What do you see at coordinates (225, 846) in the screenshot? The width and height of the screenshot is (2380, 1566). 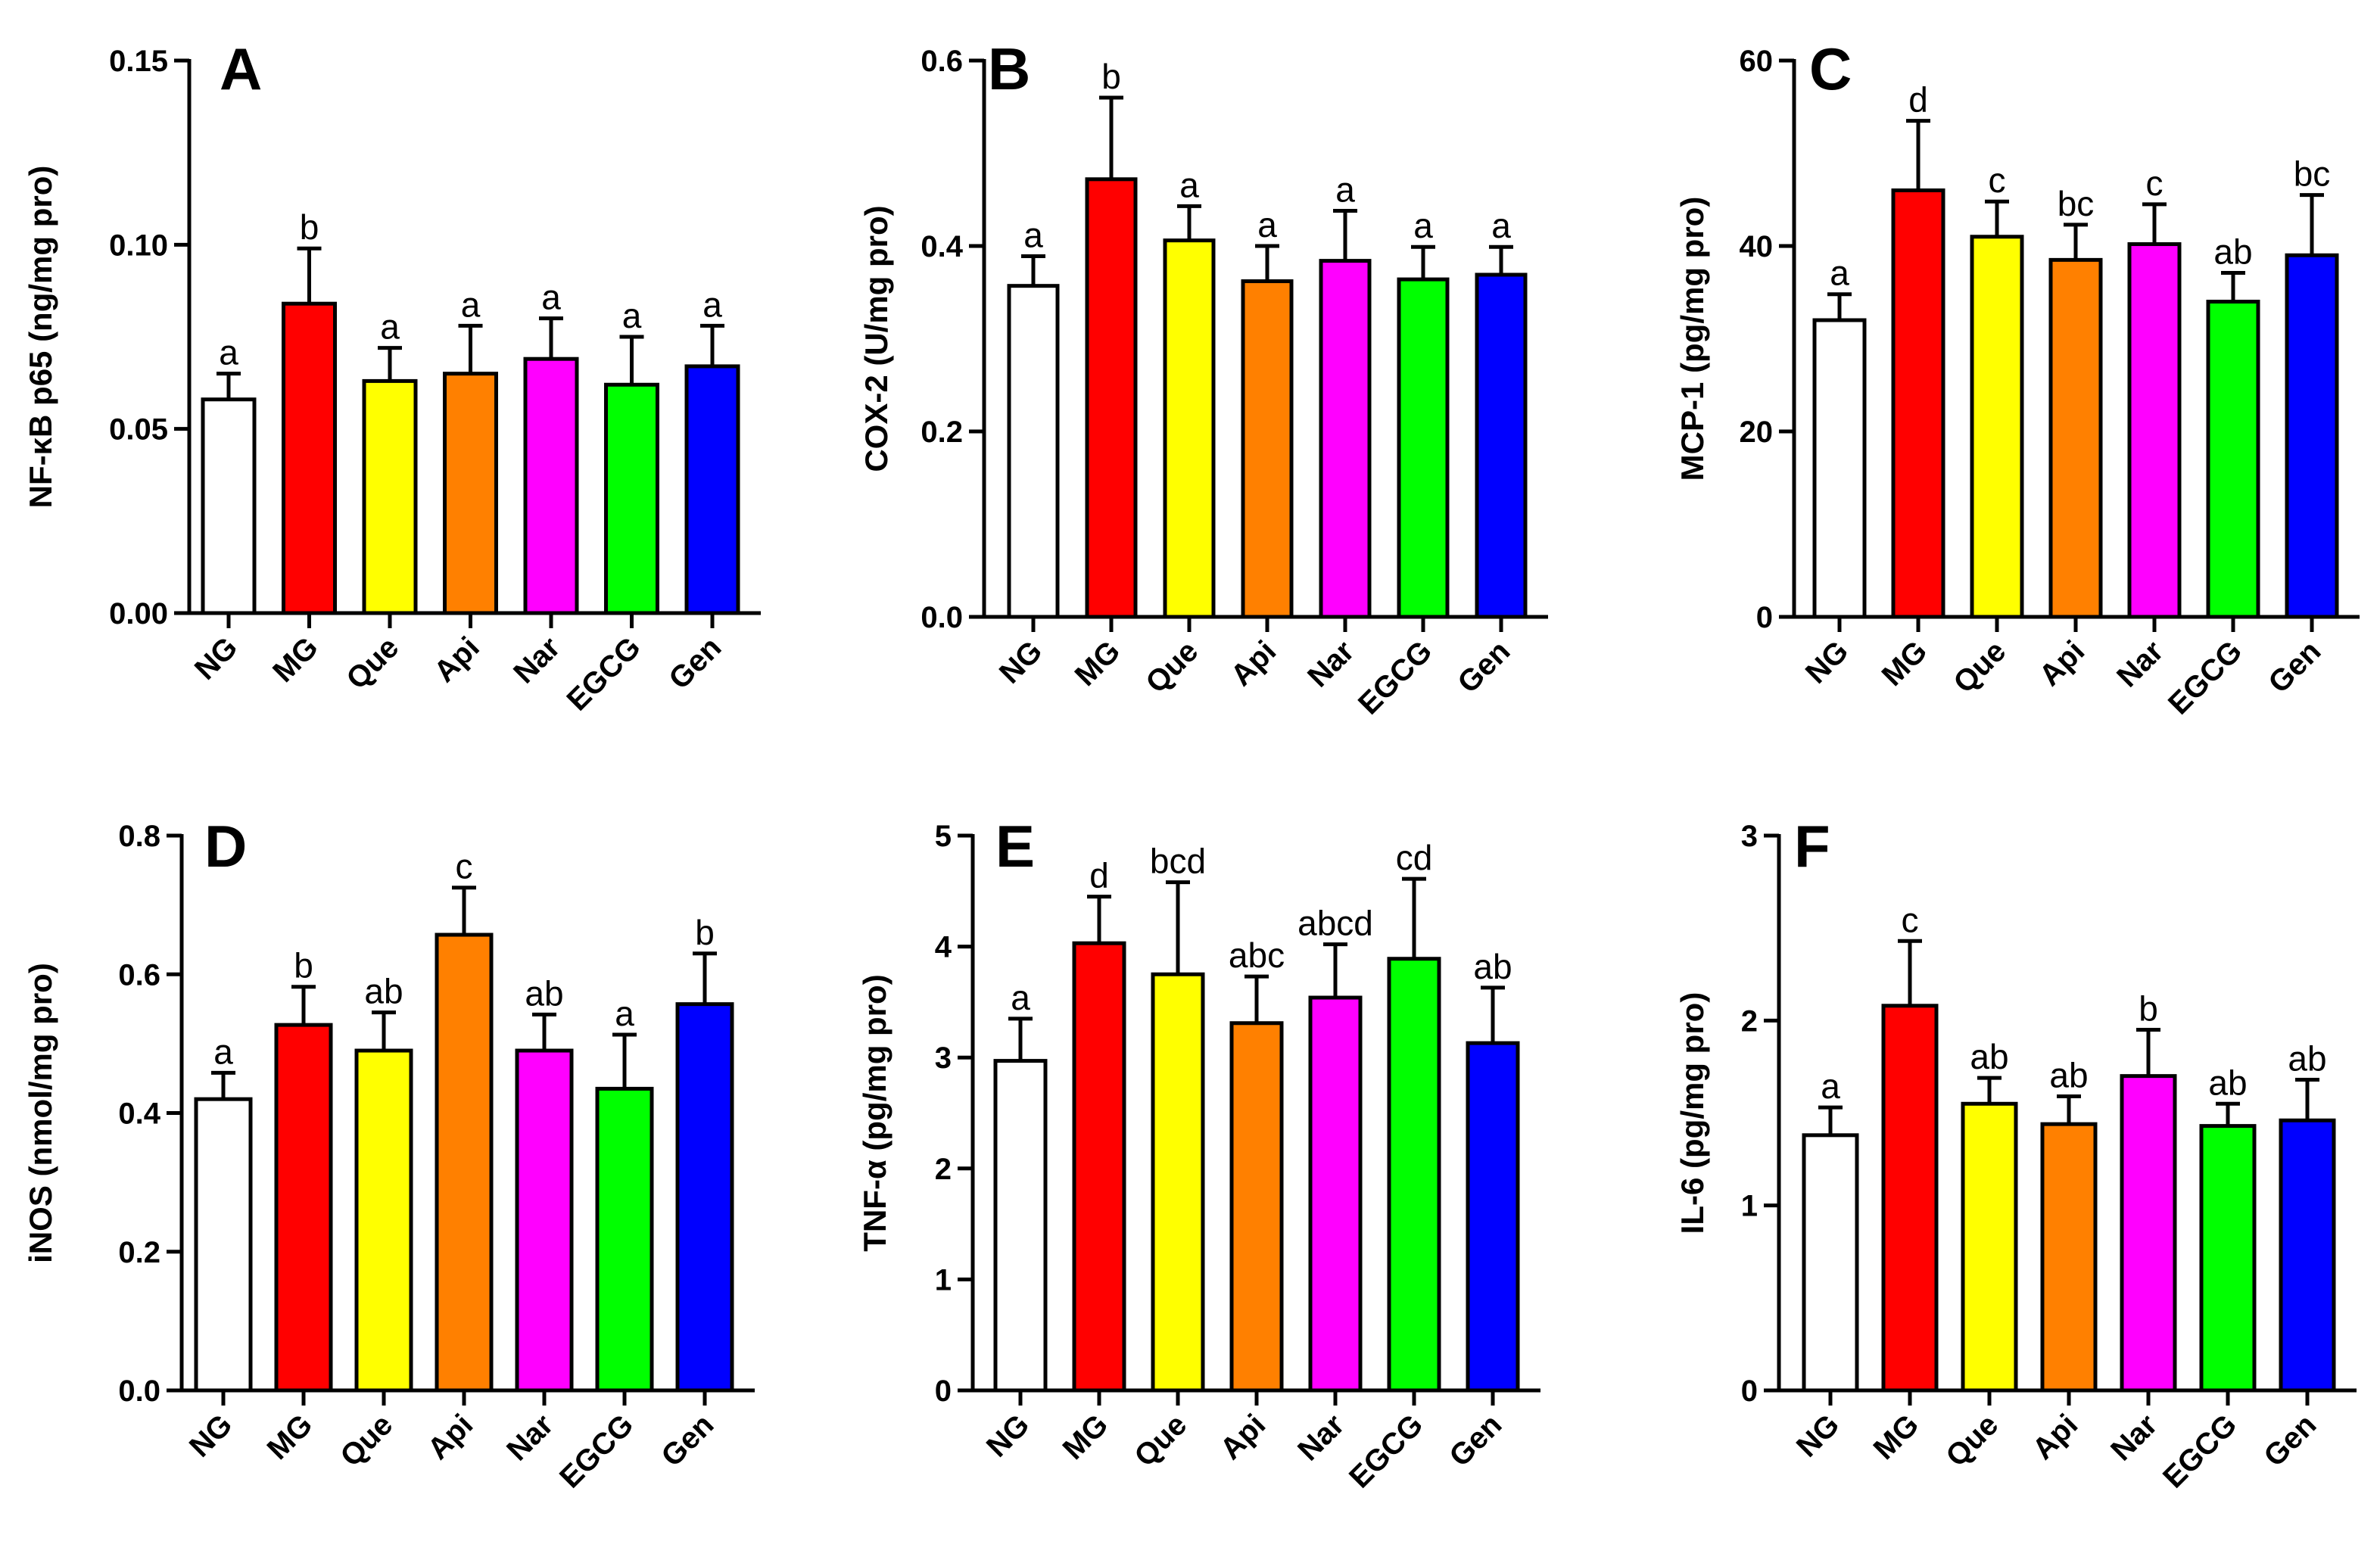 I see `panel-letter: D` at bounding box center [225, 846].